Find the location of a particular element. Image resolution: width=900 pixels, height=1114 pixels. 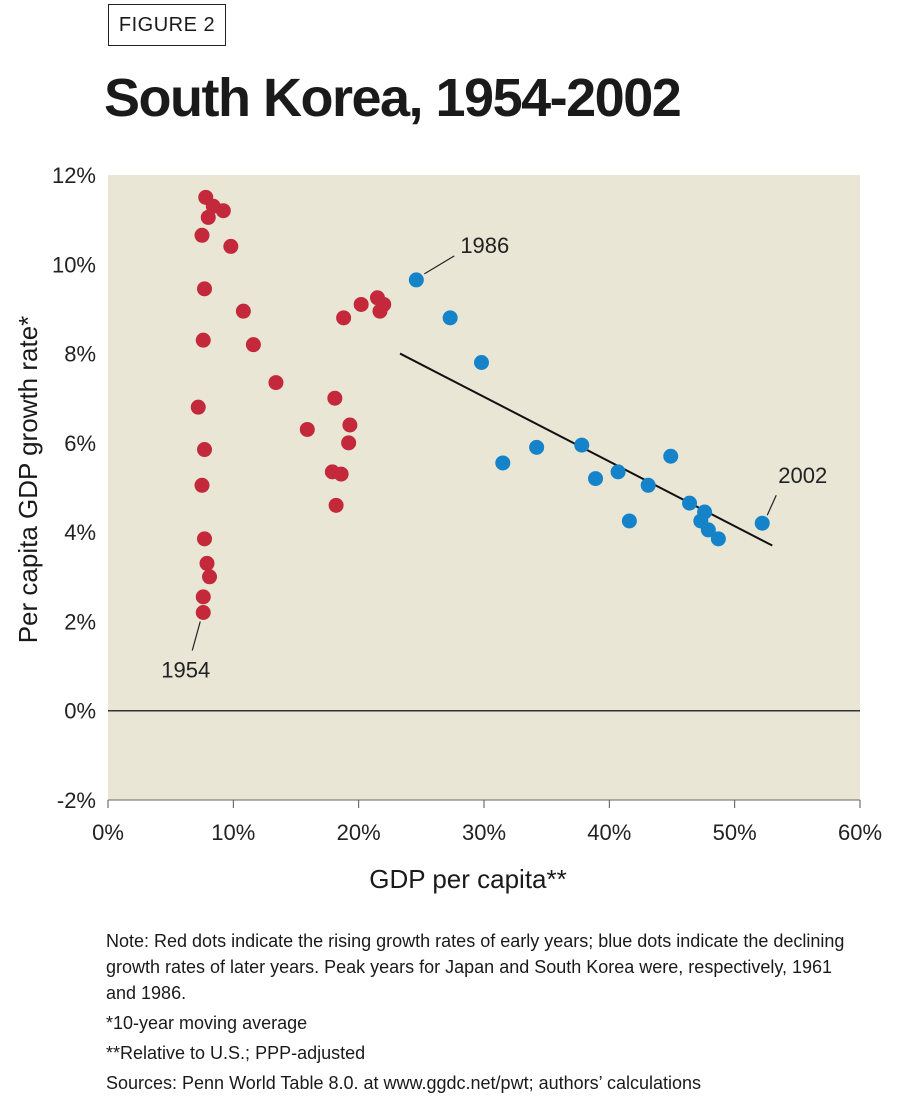

footnote-relative-us: **Relative to U.S.; PPP-adjusted is located at coordinates (236, 1053).